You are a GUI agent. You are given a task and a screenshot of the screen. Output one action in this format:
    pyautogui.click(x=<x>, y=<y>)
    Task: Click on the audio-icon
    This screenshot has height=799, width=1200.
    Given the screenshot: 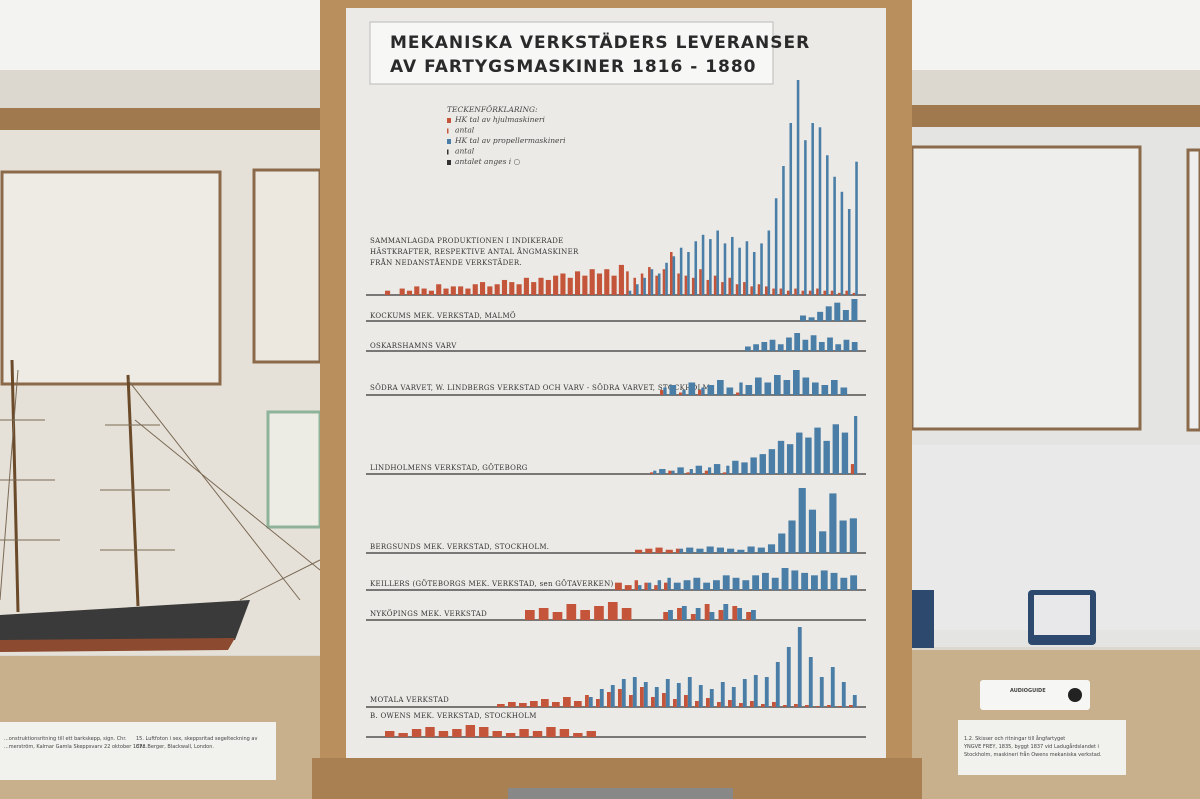 What is the action you would take?
    pyautogui.click(x=1075, y=695)
    